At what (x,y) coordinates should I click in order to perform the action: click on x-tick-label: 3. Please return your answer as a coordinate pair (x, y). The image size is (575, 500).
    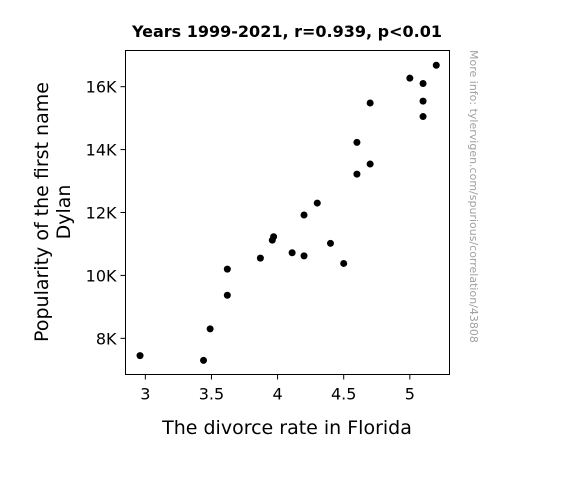
    Looking at the image, I should click on (145, 394).